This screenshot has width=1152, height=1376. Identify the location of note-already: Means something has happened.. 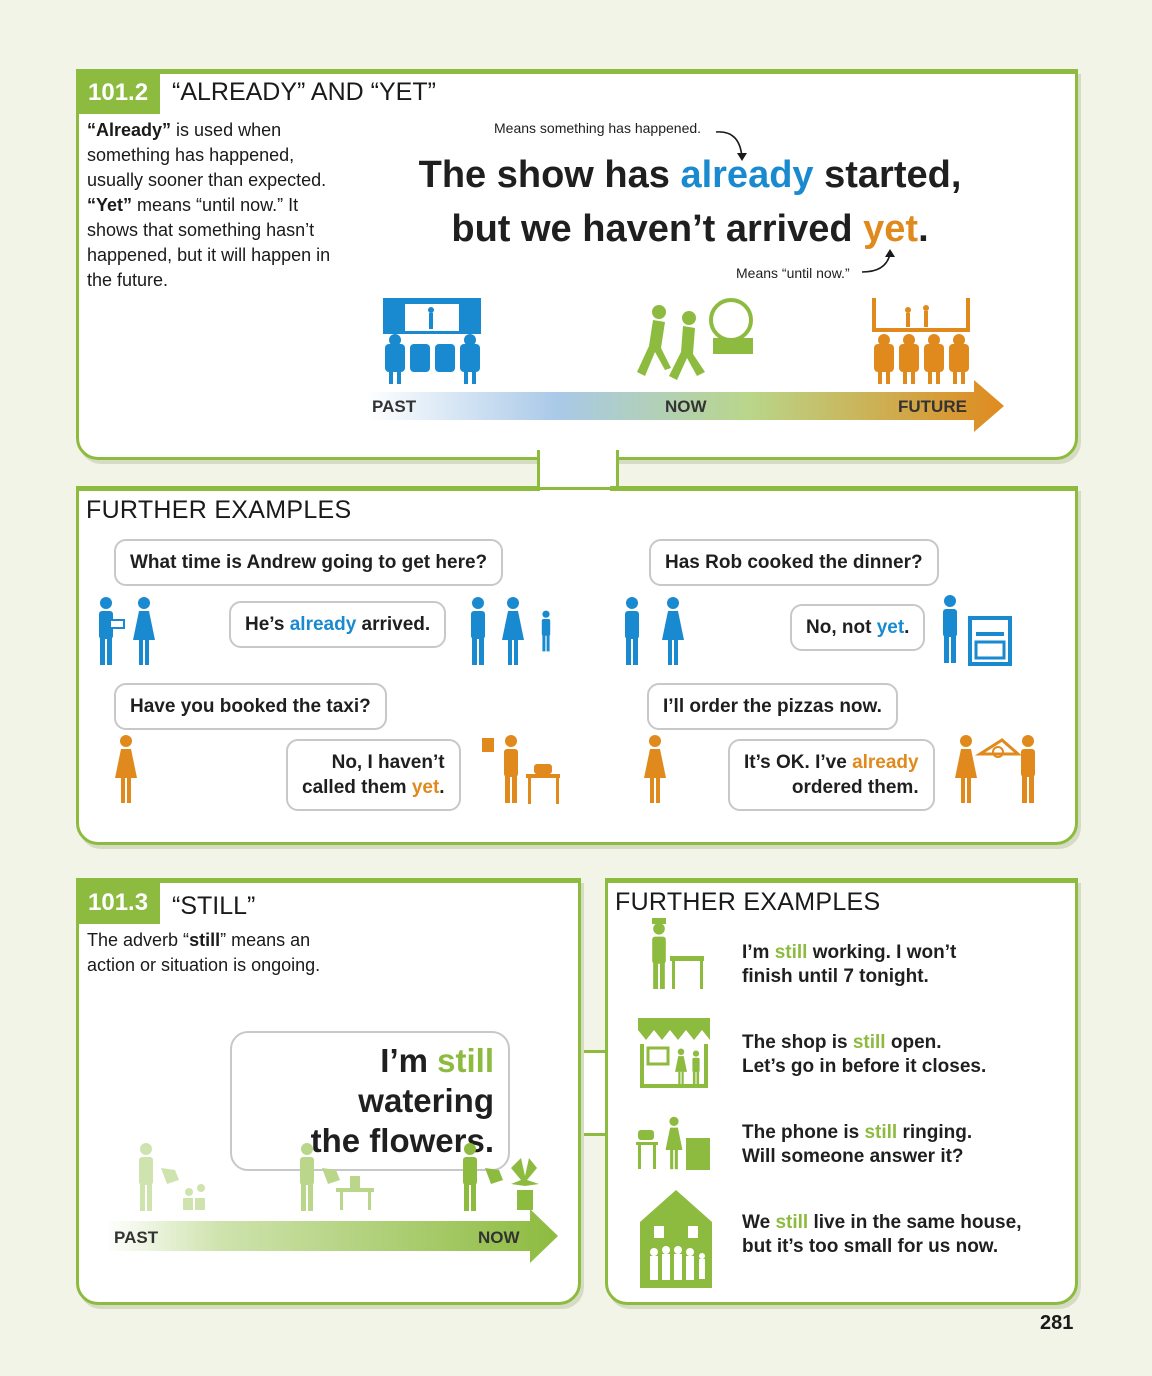
(598, 128).